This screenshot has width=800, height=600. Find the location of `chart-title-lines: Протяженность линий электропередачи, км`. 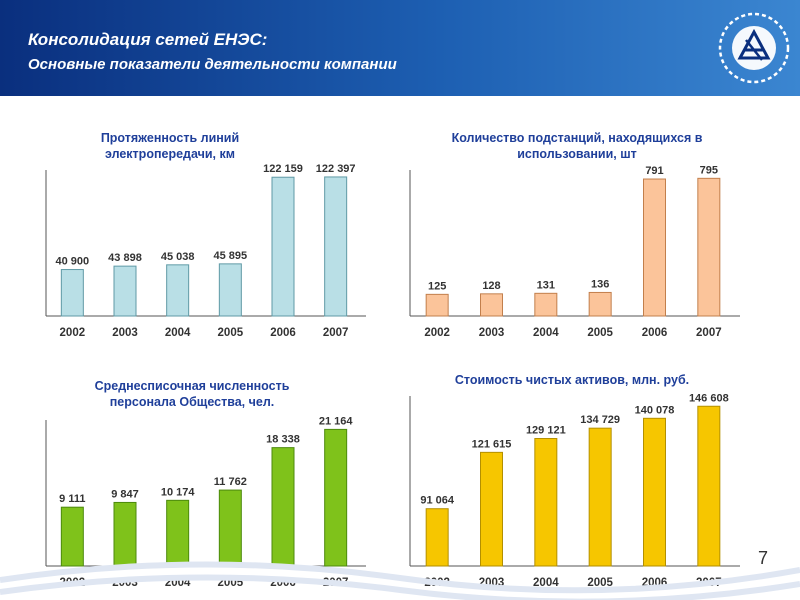

chart-title-lines: Протяженность линий электропередачи, км is located at coordinates (170, 146).